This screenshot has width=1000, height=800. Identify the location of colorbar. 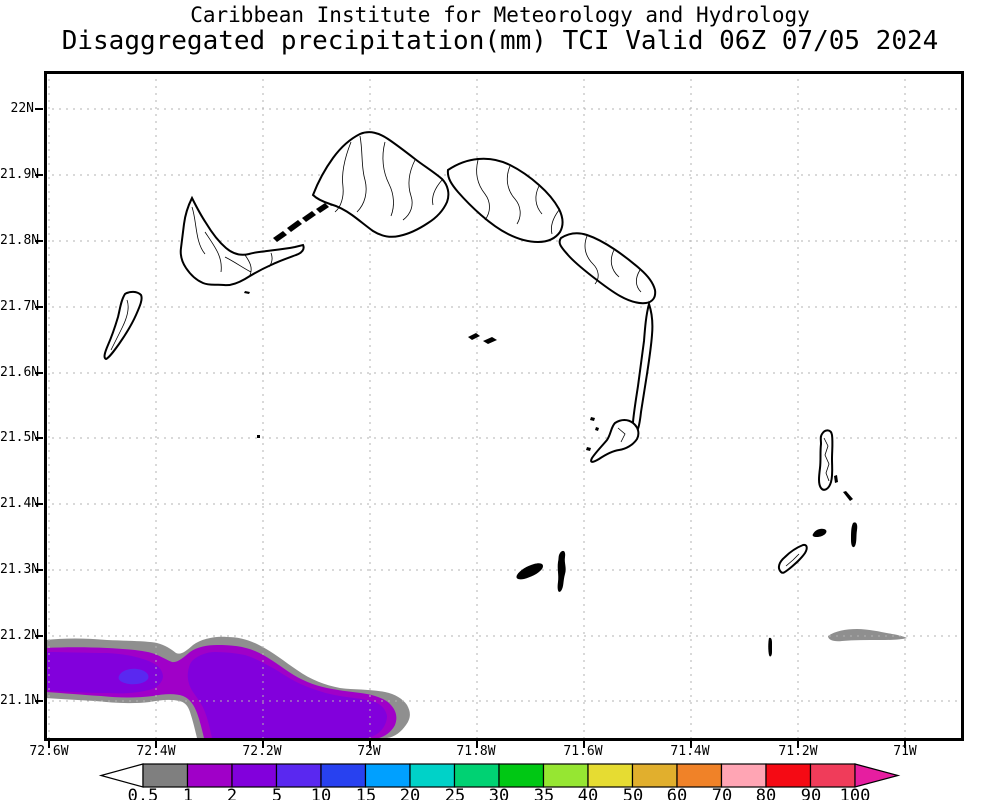
(499, 775).